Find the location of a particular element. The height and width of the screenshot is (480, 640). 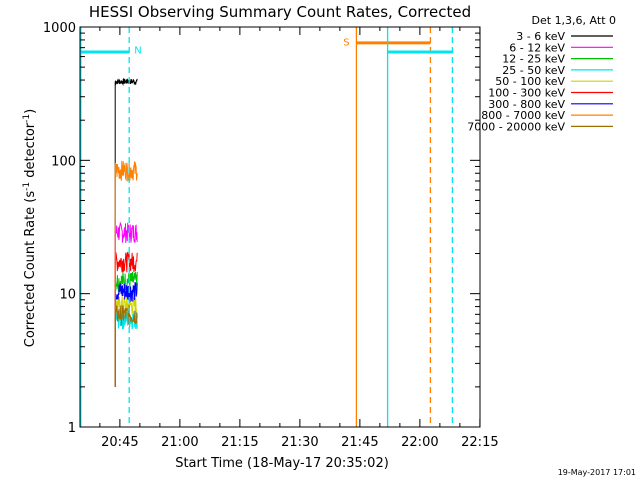

x-tick-label: 21:45 is located at coordinates (359, 442).